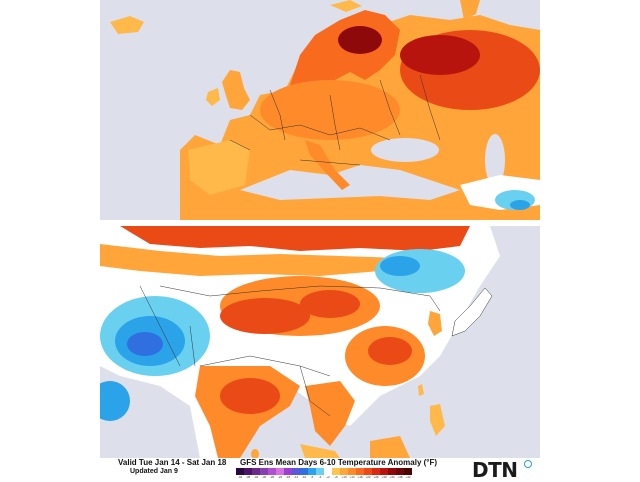 The height and width of the screenshot is (482, 640). Describe the element at coordinates (240, 477) in the screenshot. I see `legend-tick: -42` at that location.